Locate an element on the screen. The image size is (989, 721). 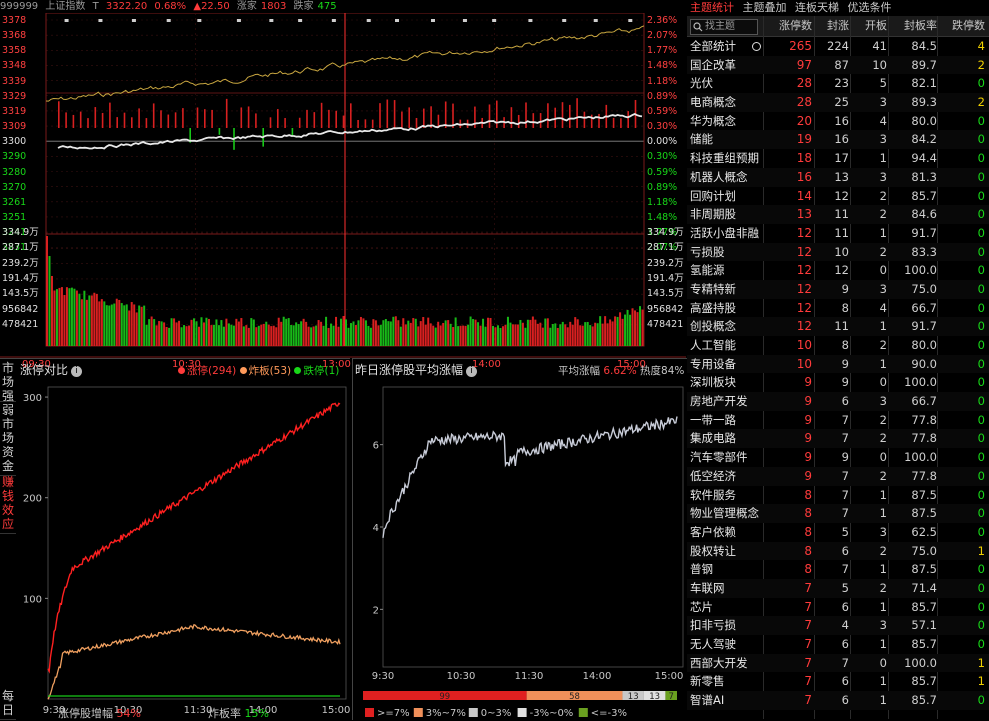
time-axis-label: 13:00 is located at coordinates (336, 364).